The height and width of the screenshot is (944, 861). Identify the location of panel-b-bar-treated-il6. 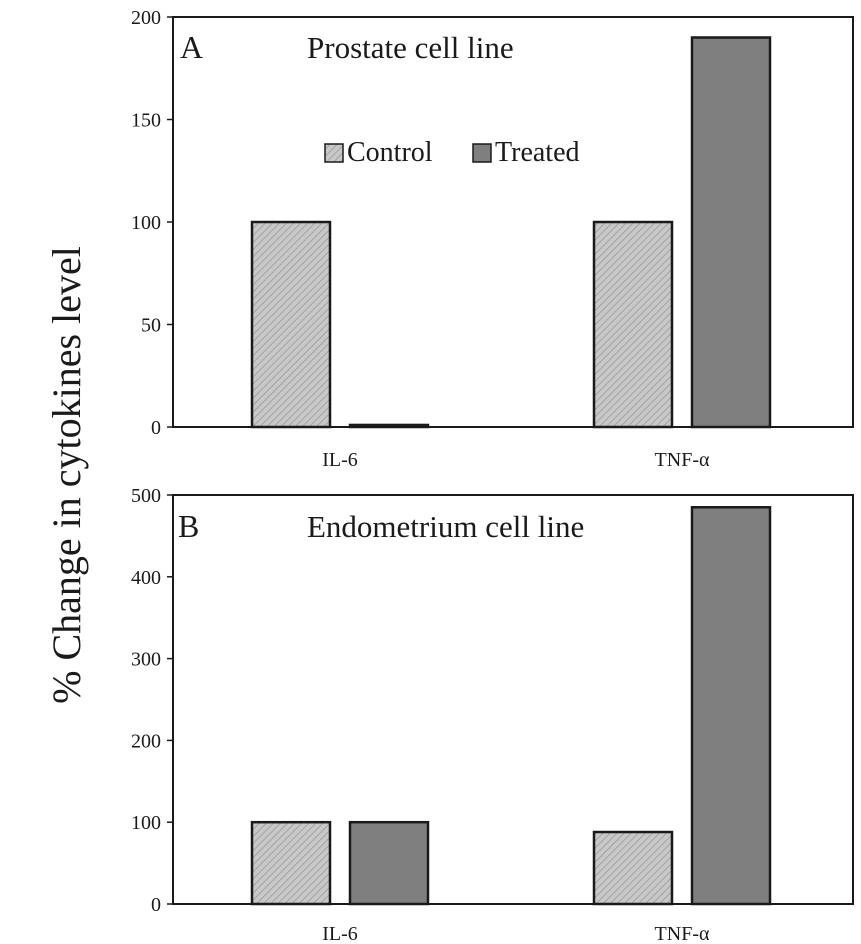
(389, 863).